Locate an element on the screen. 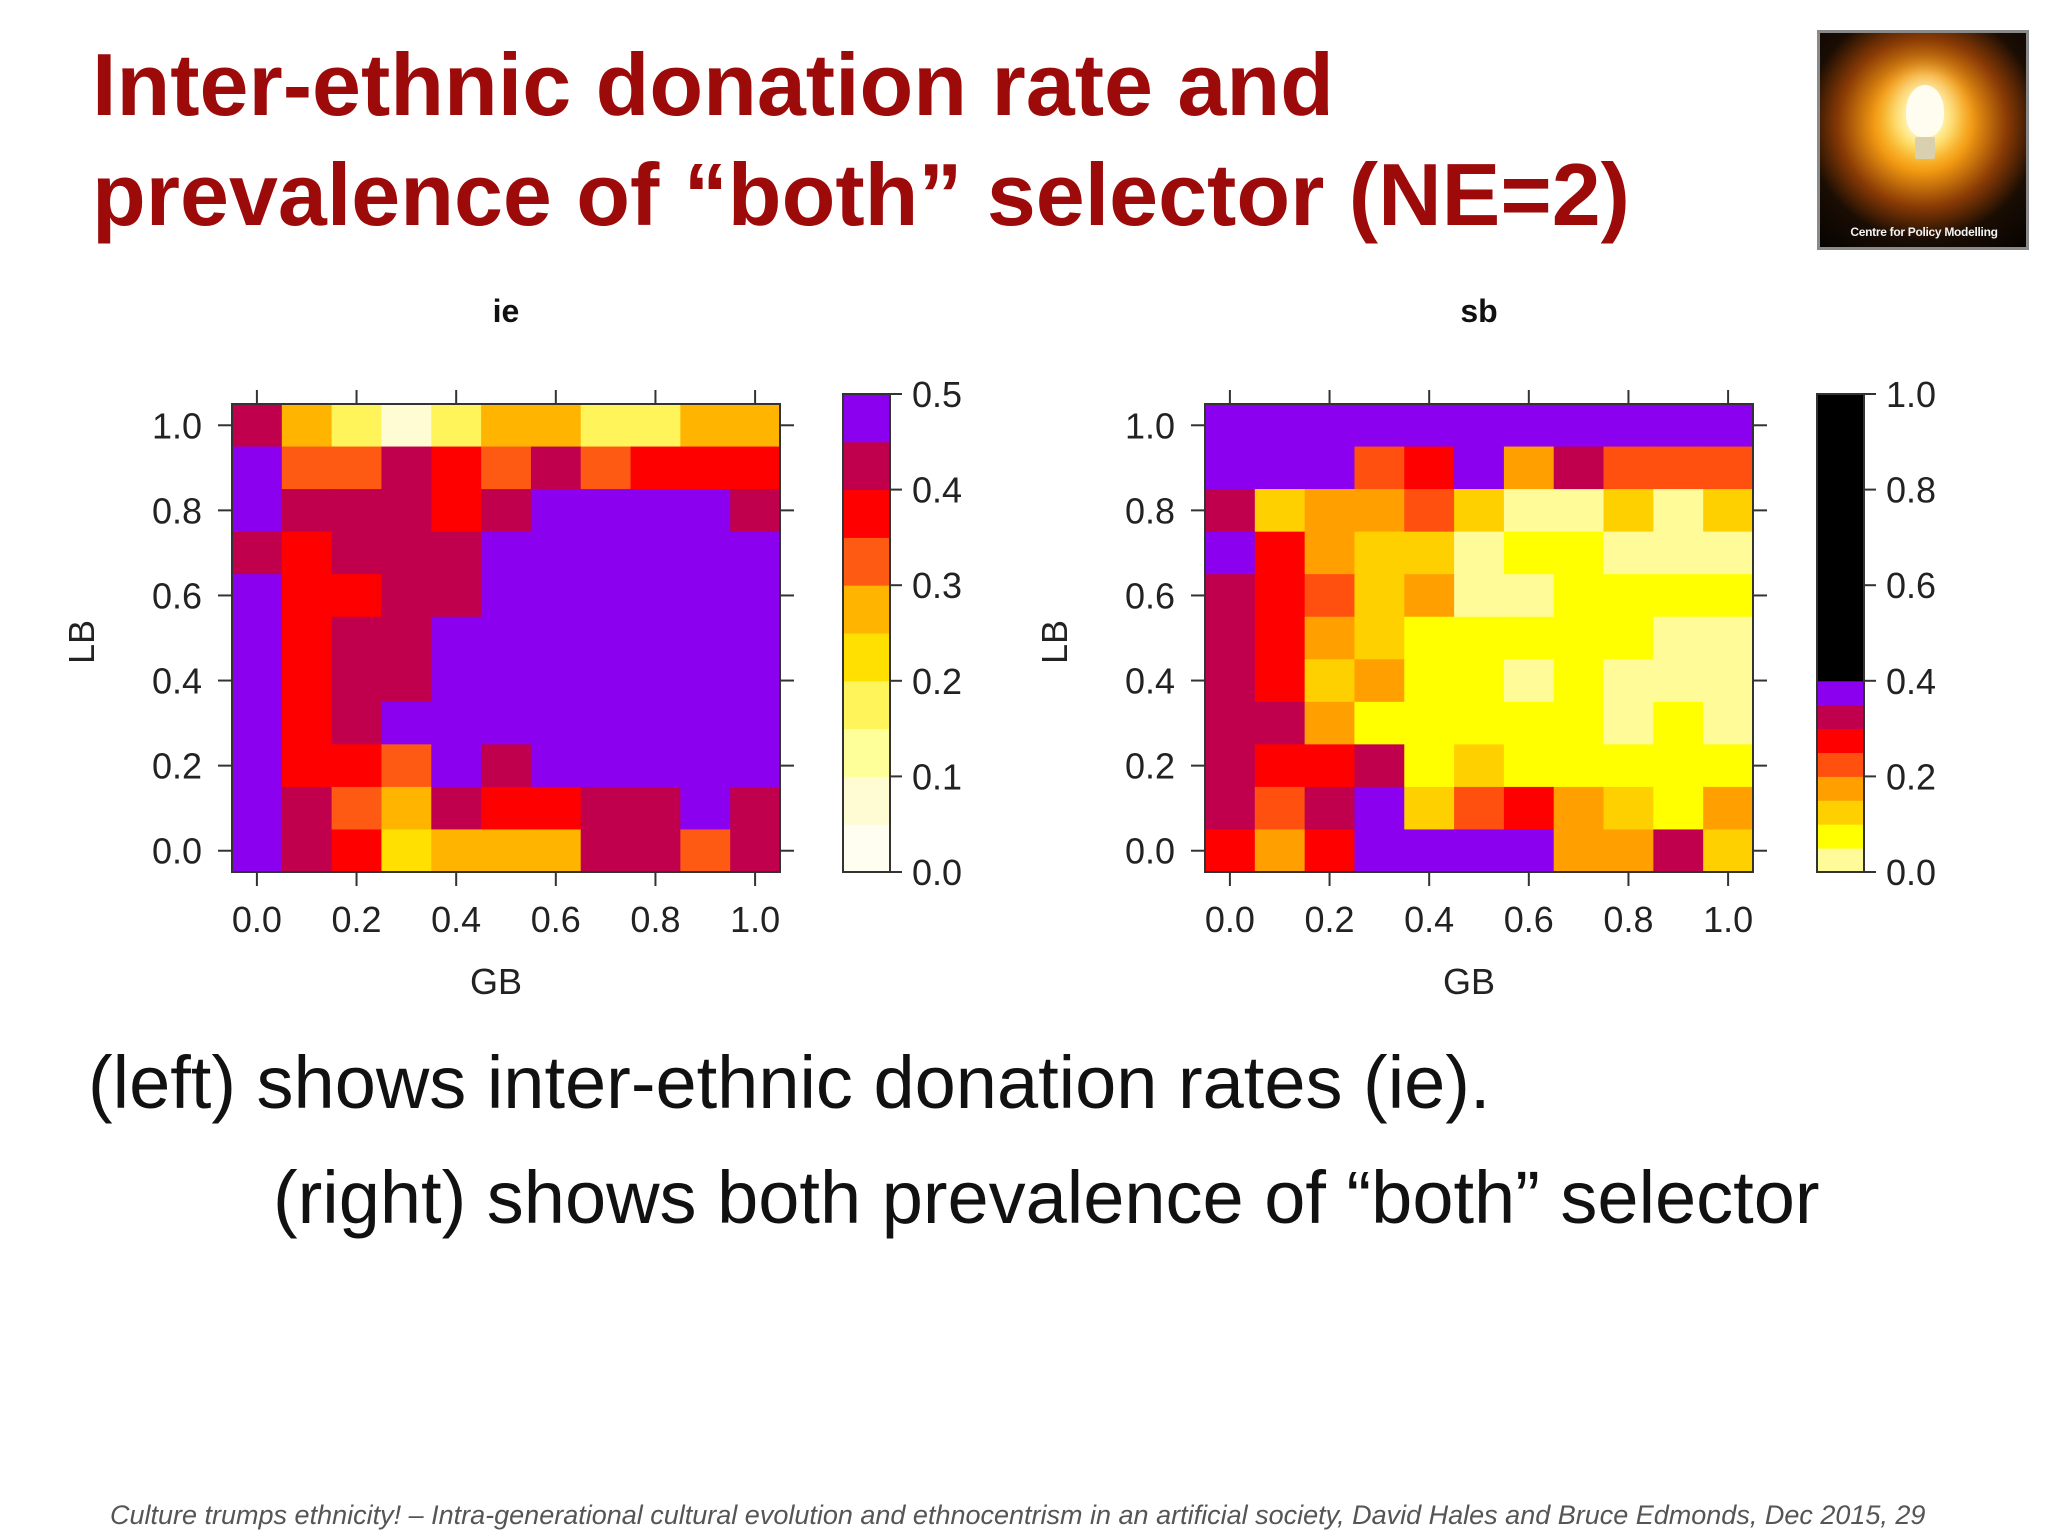 The height and width of the screenshot is (1536, 2048). y-tick-label: 0.0 is located at coordinates (1150, 851).